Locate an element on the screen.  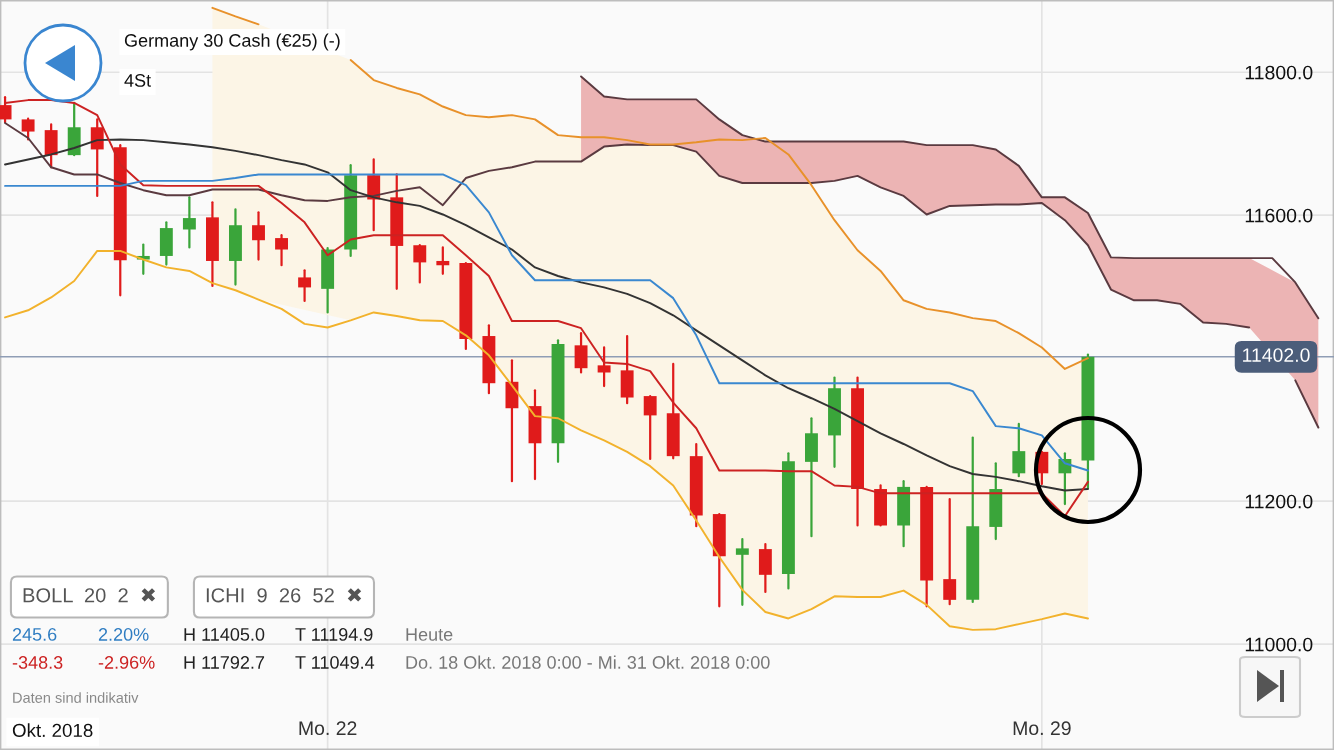
annotation: ICHI 9 26 52 ✖ is located at coordinates (284, 595).